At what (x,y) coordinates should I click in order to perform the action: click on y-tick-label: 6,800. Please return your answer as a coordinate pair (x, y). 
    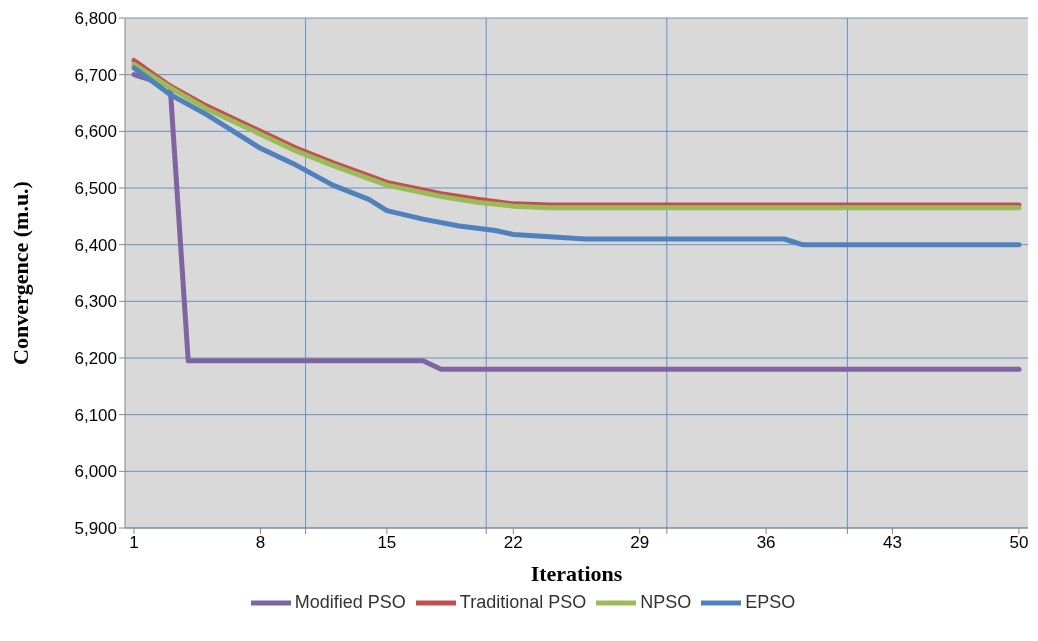
    Looking at the image, I should click on (95, 19).